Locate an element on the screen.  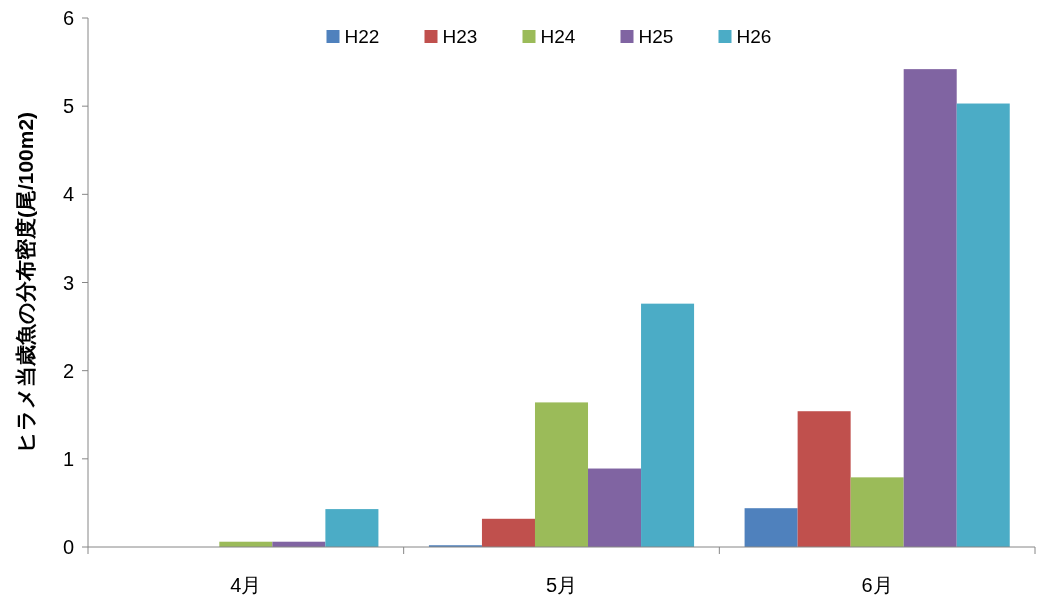
y-tick-label: 1 is located at coordinates (68, 458).